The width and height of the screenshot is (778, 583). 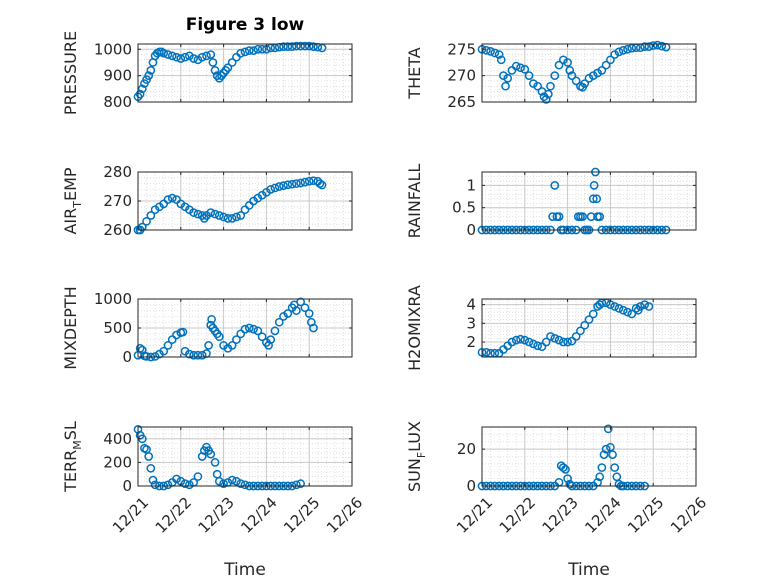 What do you see at coordinates (70, 73) in the screenshot?
I see `y-axis-label: PRESSURE` at bounding box center [70, 73].